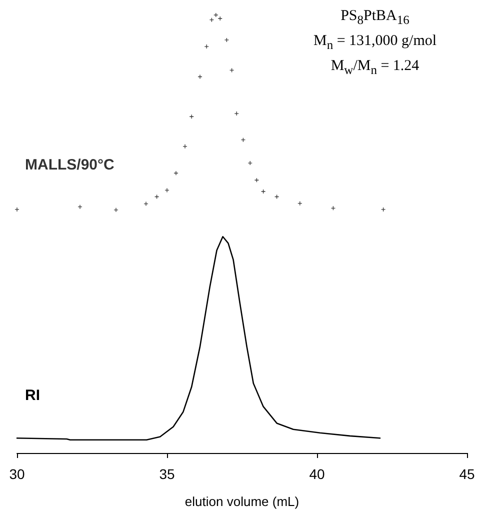  What do you see at coordinates (70, 165) in the screenshot?
I see `text: MALLS/90°C` at bounding box center [70, 165].